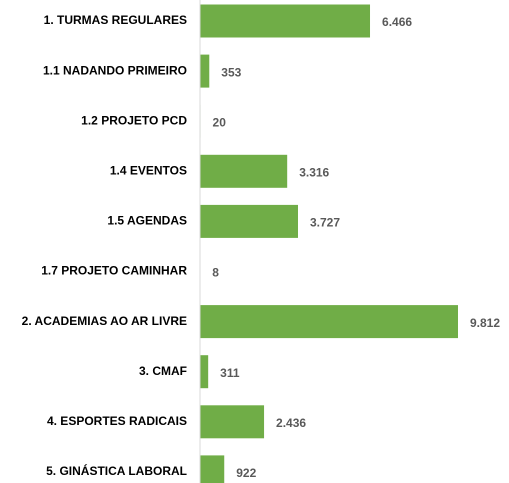 The height and width of the screenshot is (483, 509). I want to click on value-label: 2.436, so click(291, 423).